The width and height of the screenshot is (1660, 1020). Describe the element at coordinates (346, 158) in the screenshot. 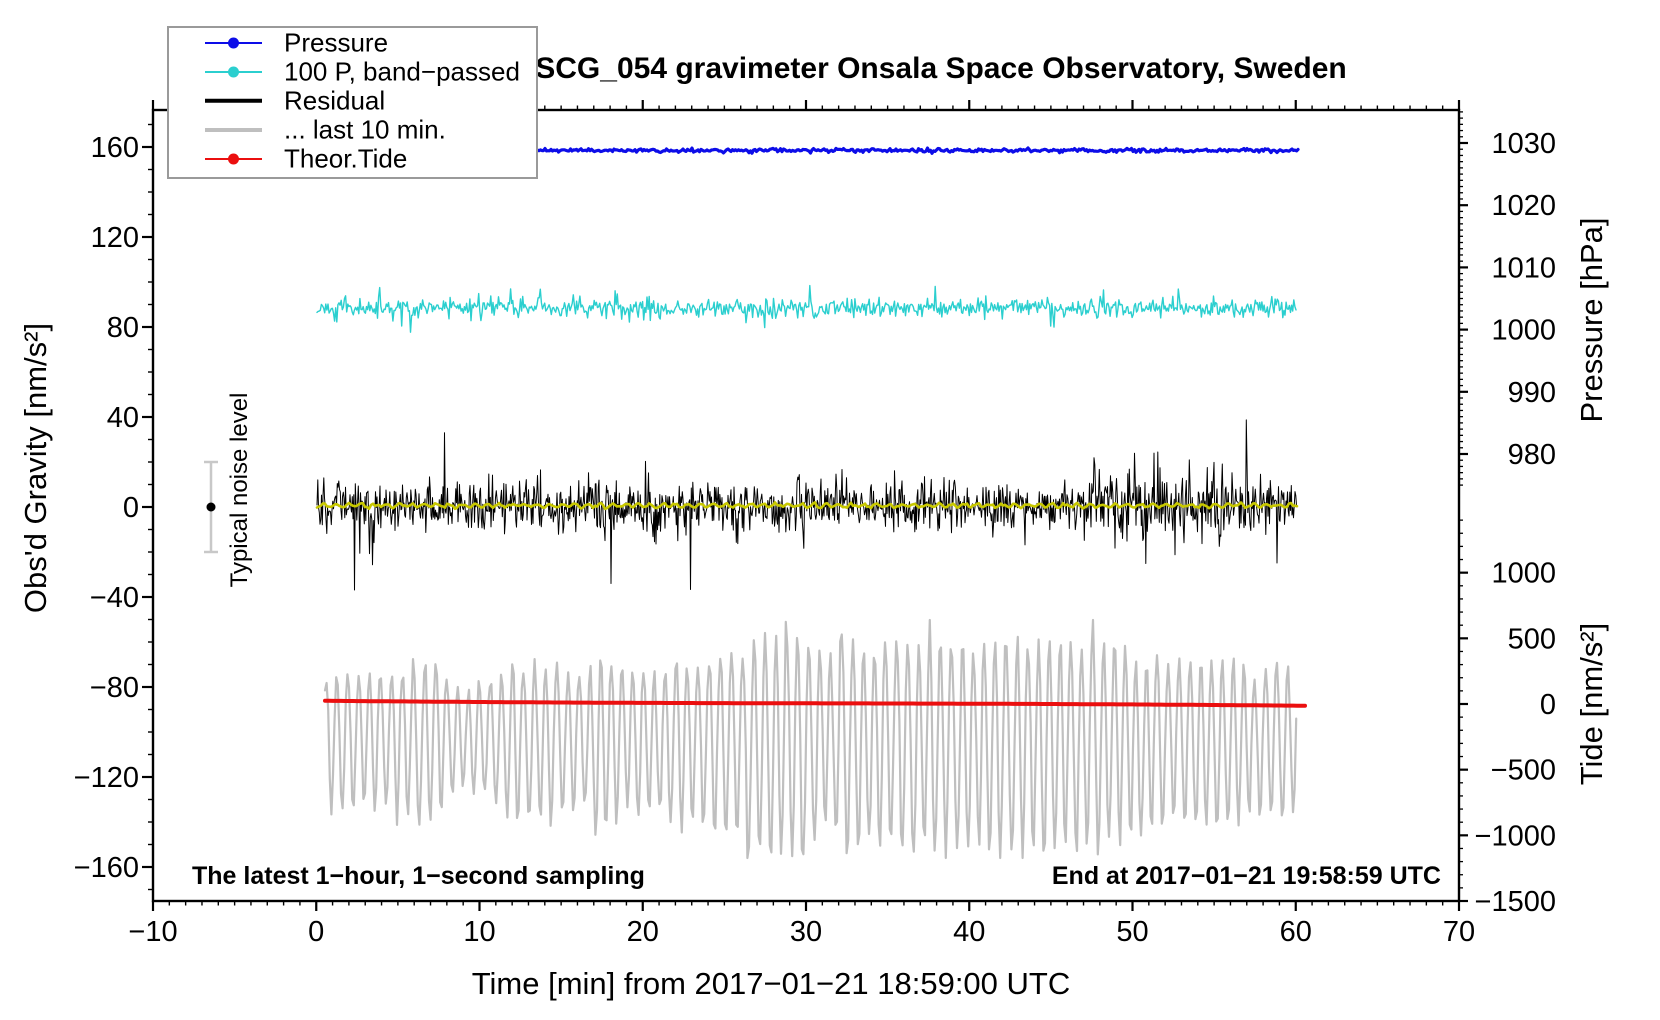

I see `legend-item-label: Theor.Tide` at that location.